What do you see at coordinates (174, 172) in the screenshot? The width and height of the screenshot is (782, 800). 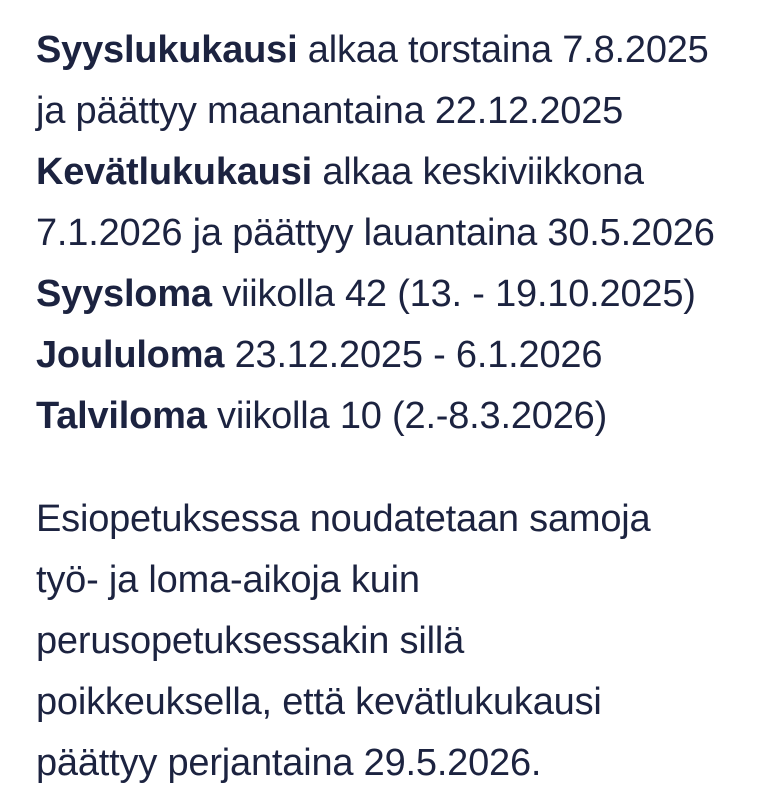 I see `term-label: Kevätlukukausi` at bounding box center [174, 172].